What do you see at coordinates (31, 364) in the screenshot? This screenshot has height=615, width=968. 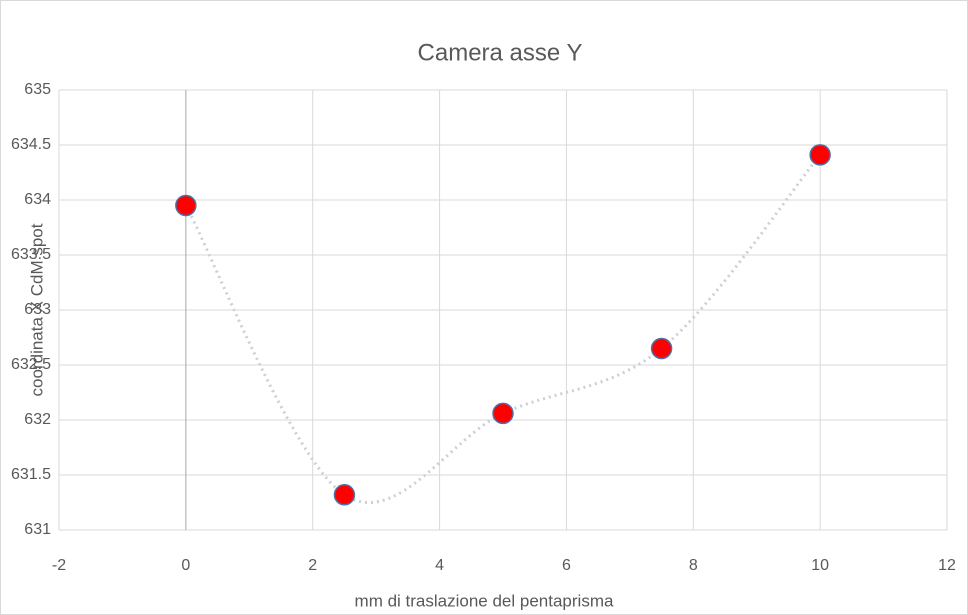 I see `y-tick-label: 632.5` at bounding box center [31, 364].